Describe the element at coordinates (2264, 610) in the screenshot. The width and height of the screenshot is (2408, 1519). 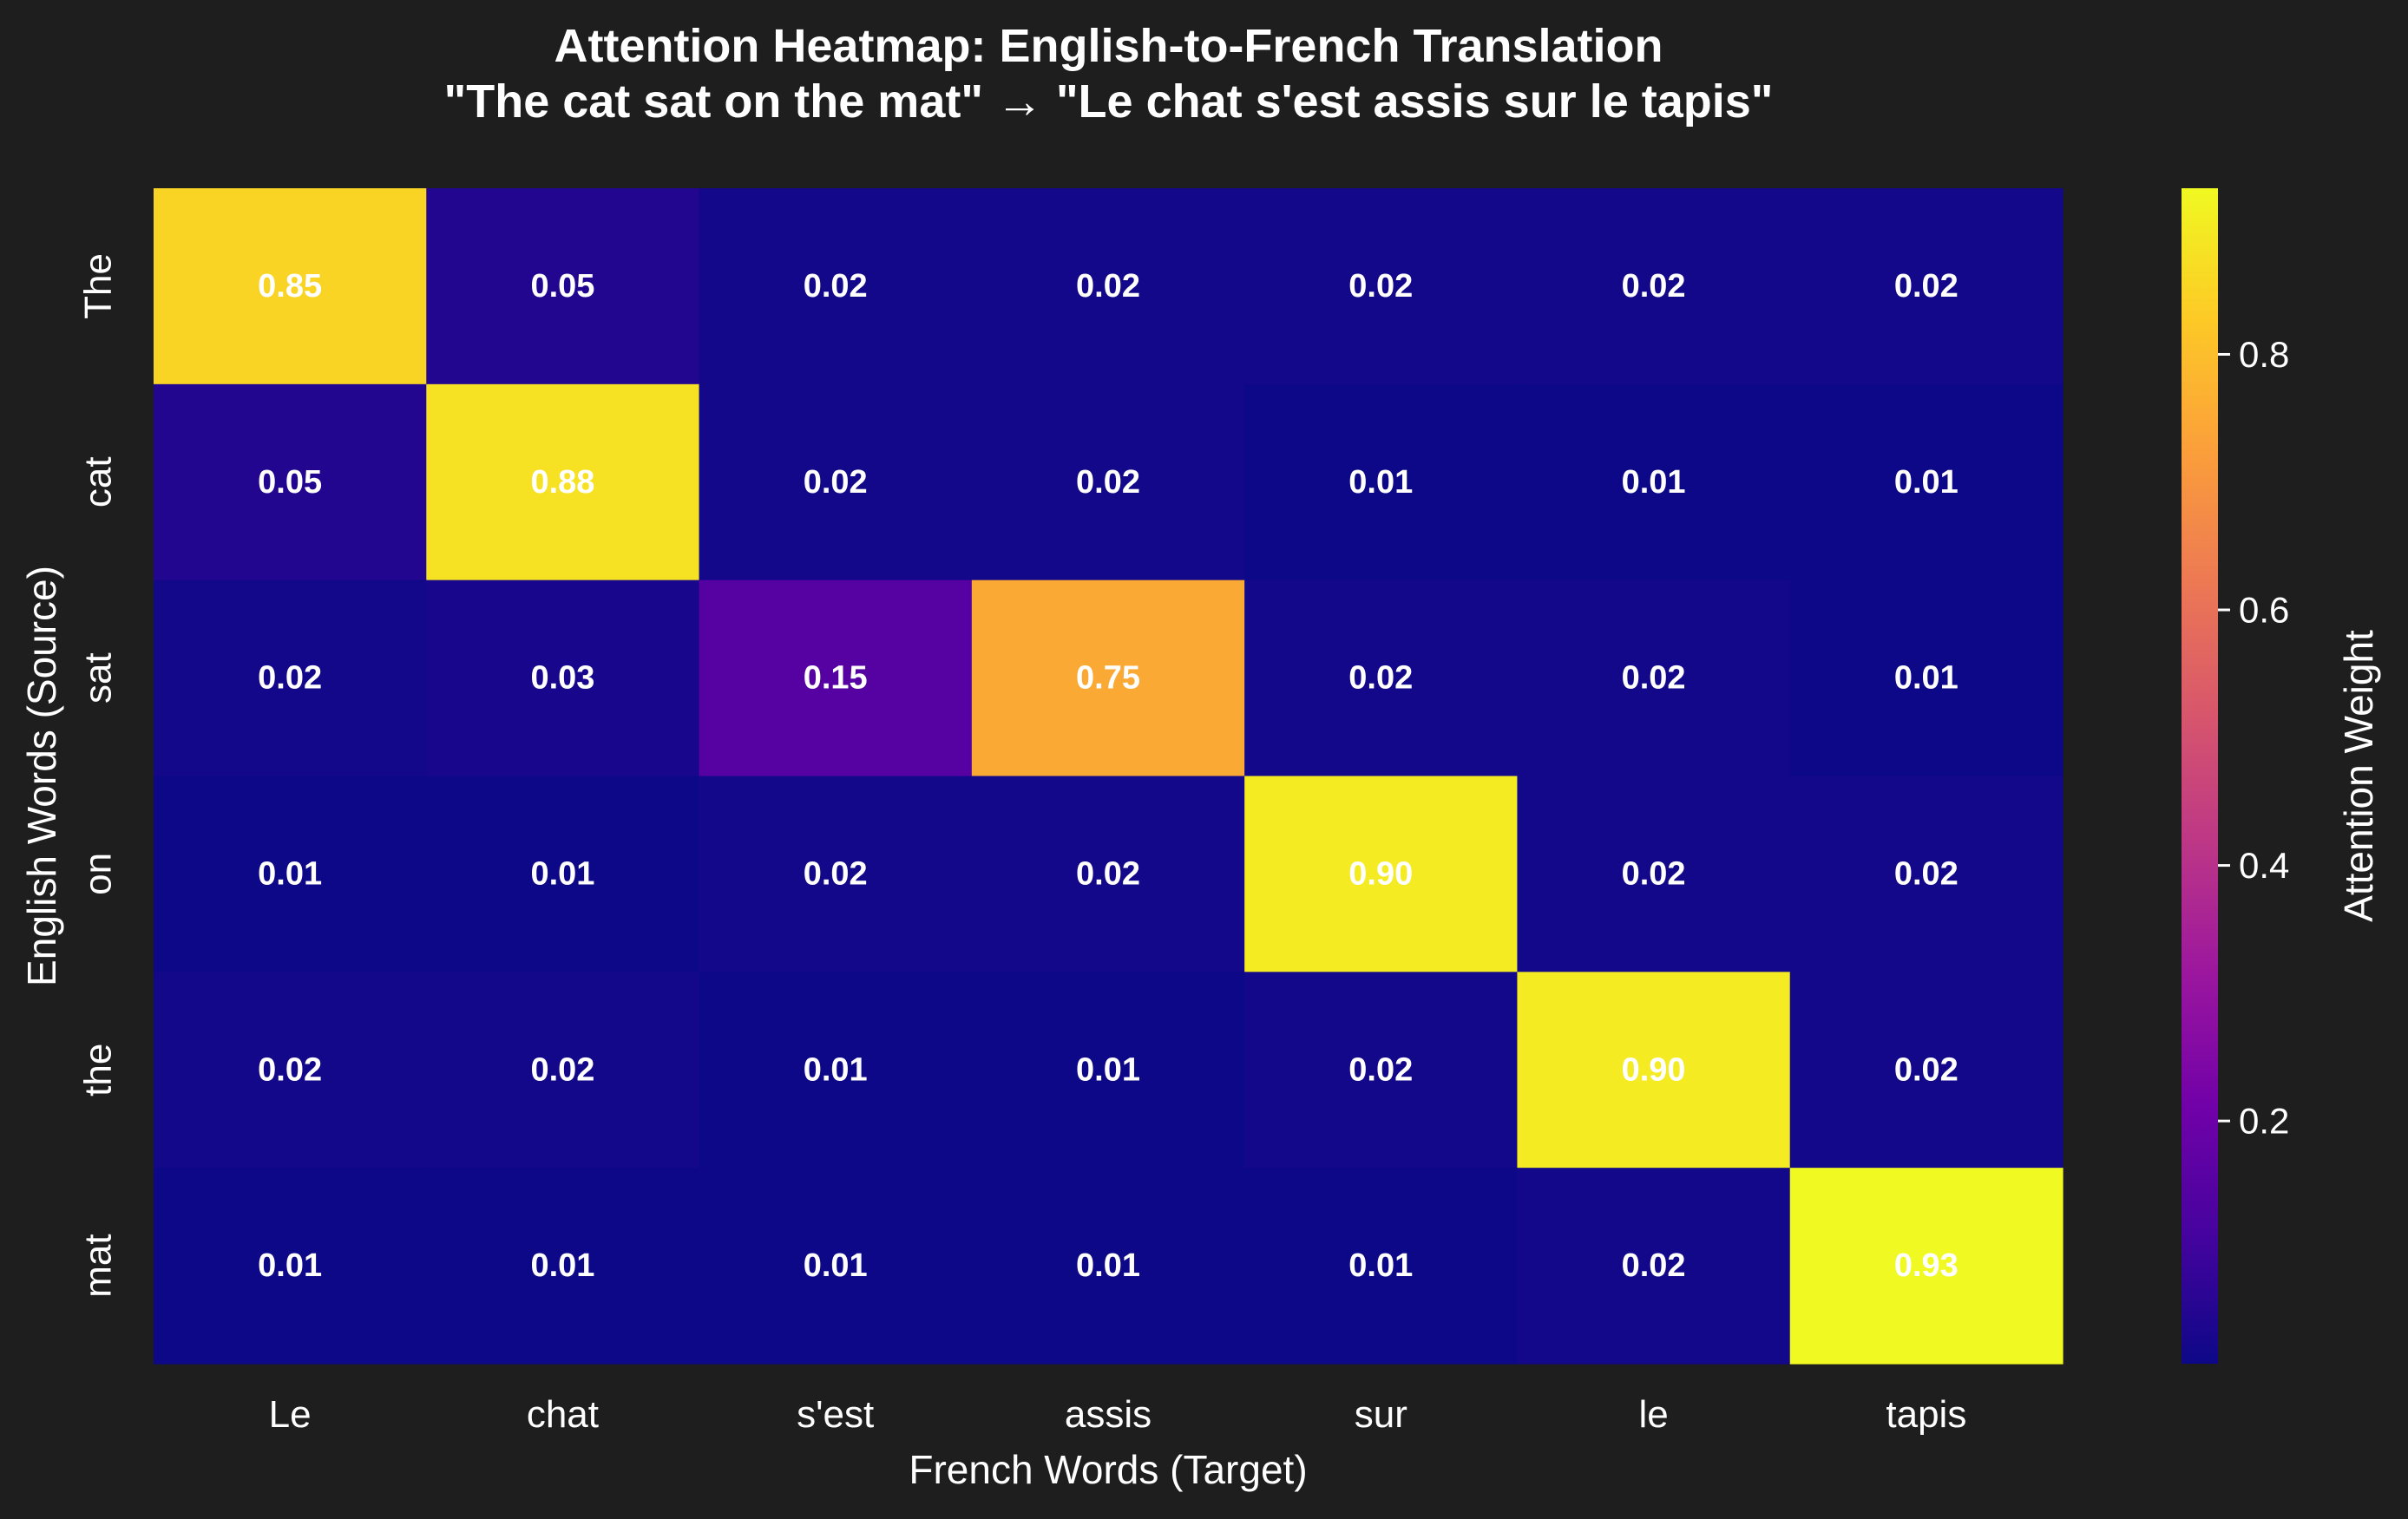
I see `colorbar-tick-label: 0.6` at that location.